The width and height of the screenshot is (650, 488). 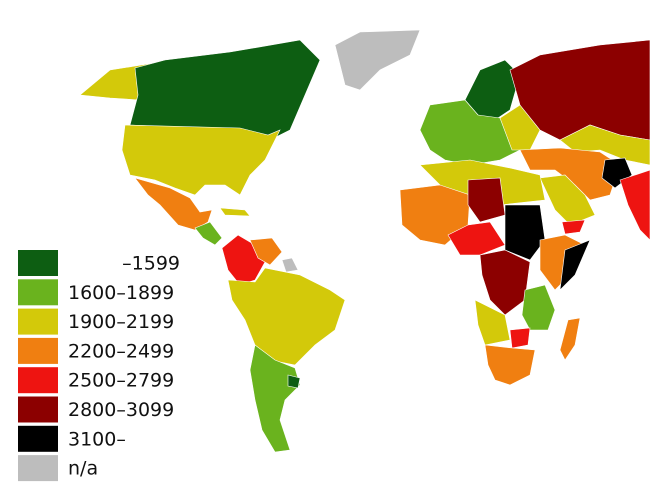 What do you see at coordinates (121, 410) in the screenshot?
I see `legend-label: 2800–3099` at bounding box center [121, 410].